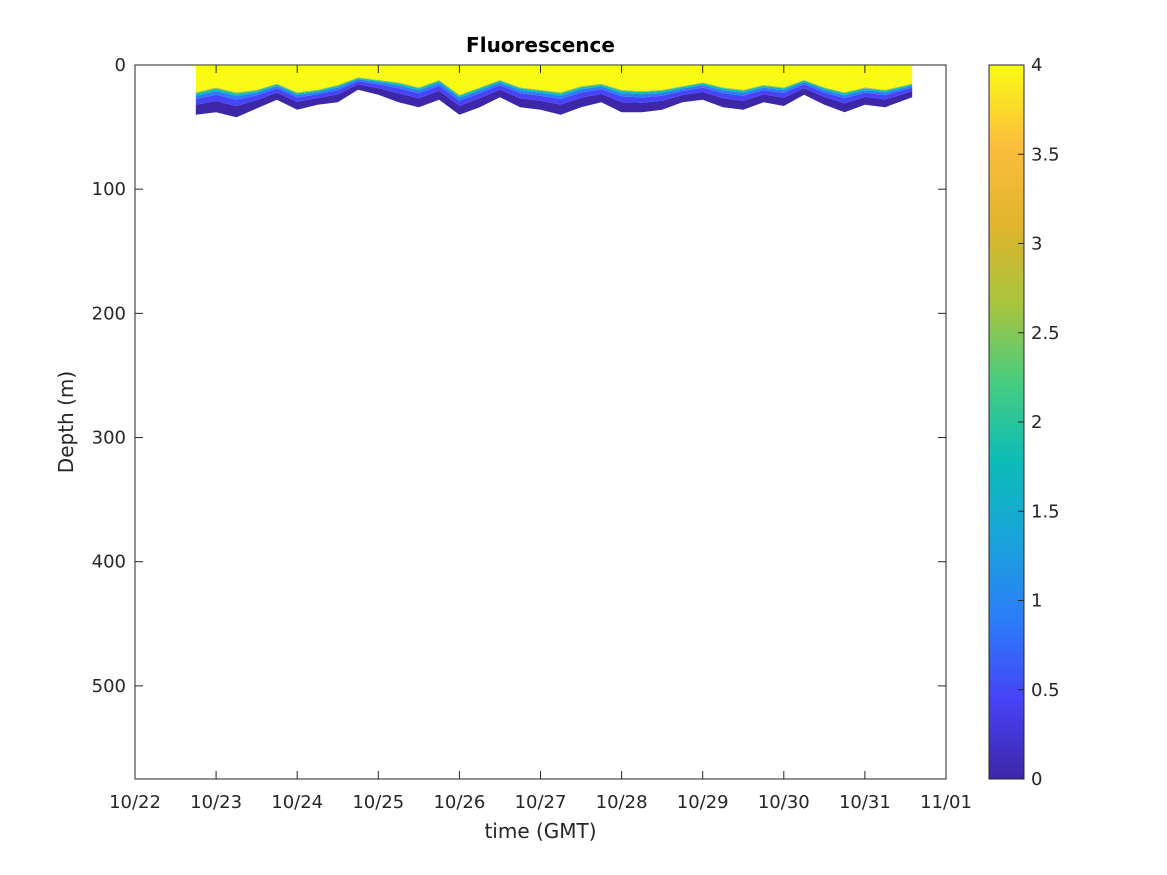 The height and width of the screenshot is (875, 1167). I want to click on colorbar-tick-label: 0, so click(1036, 779).